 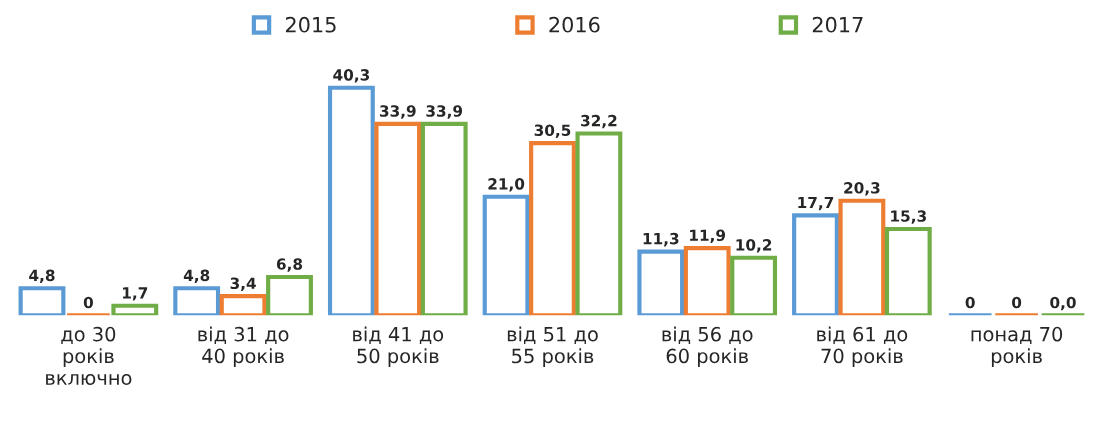 What do you see at coordinates (89, 356) in the screenshot?
I see `x-tick-label: до 30 років включно` at bounding box center [89, 356].